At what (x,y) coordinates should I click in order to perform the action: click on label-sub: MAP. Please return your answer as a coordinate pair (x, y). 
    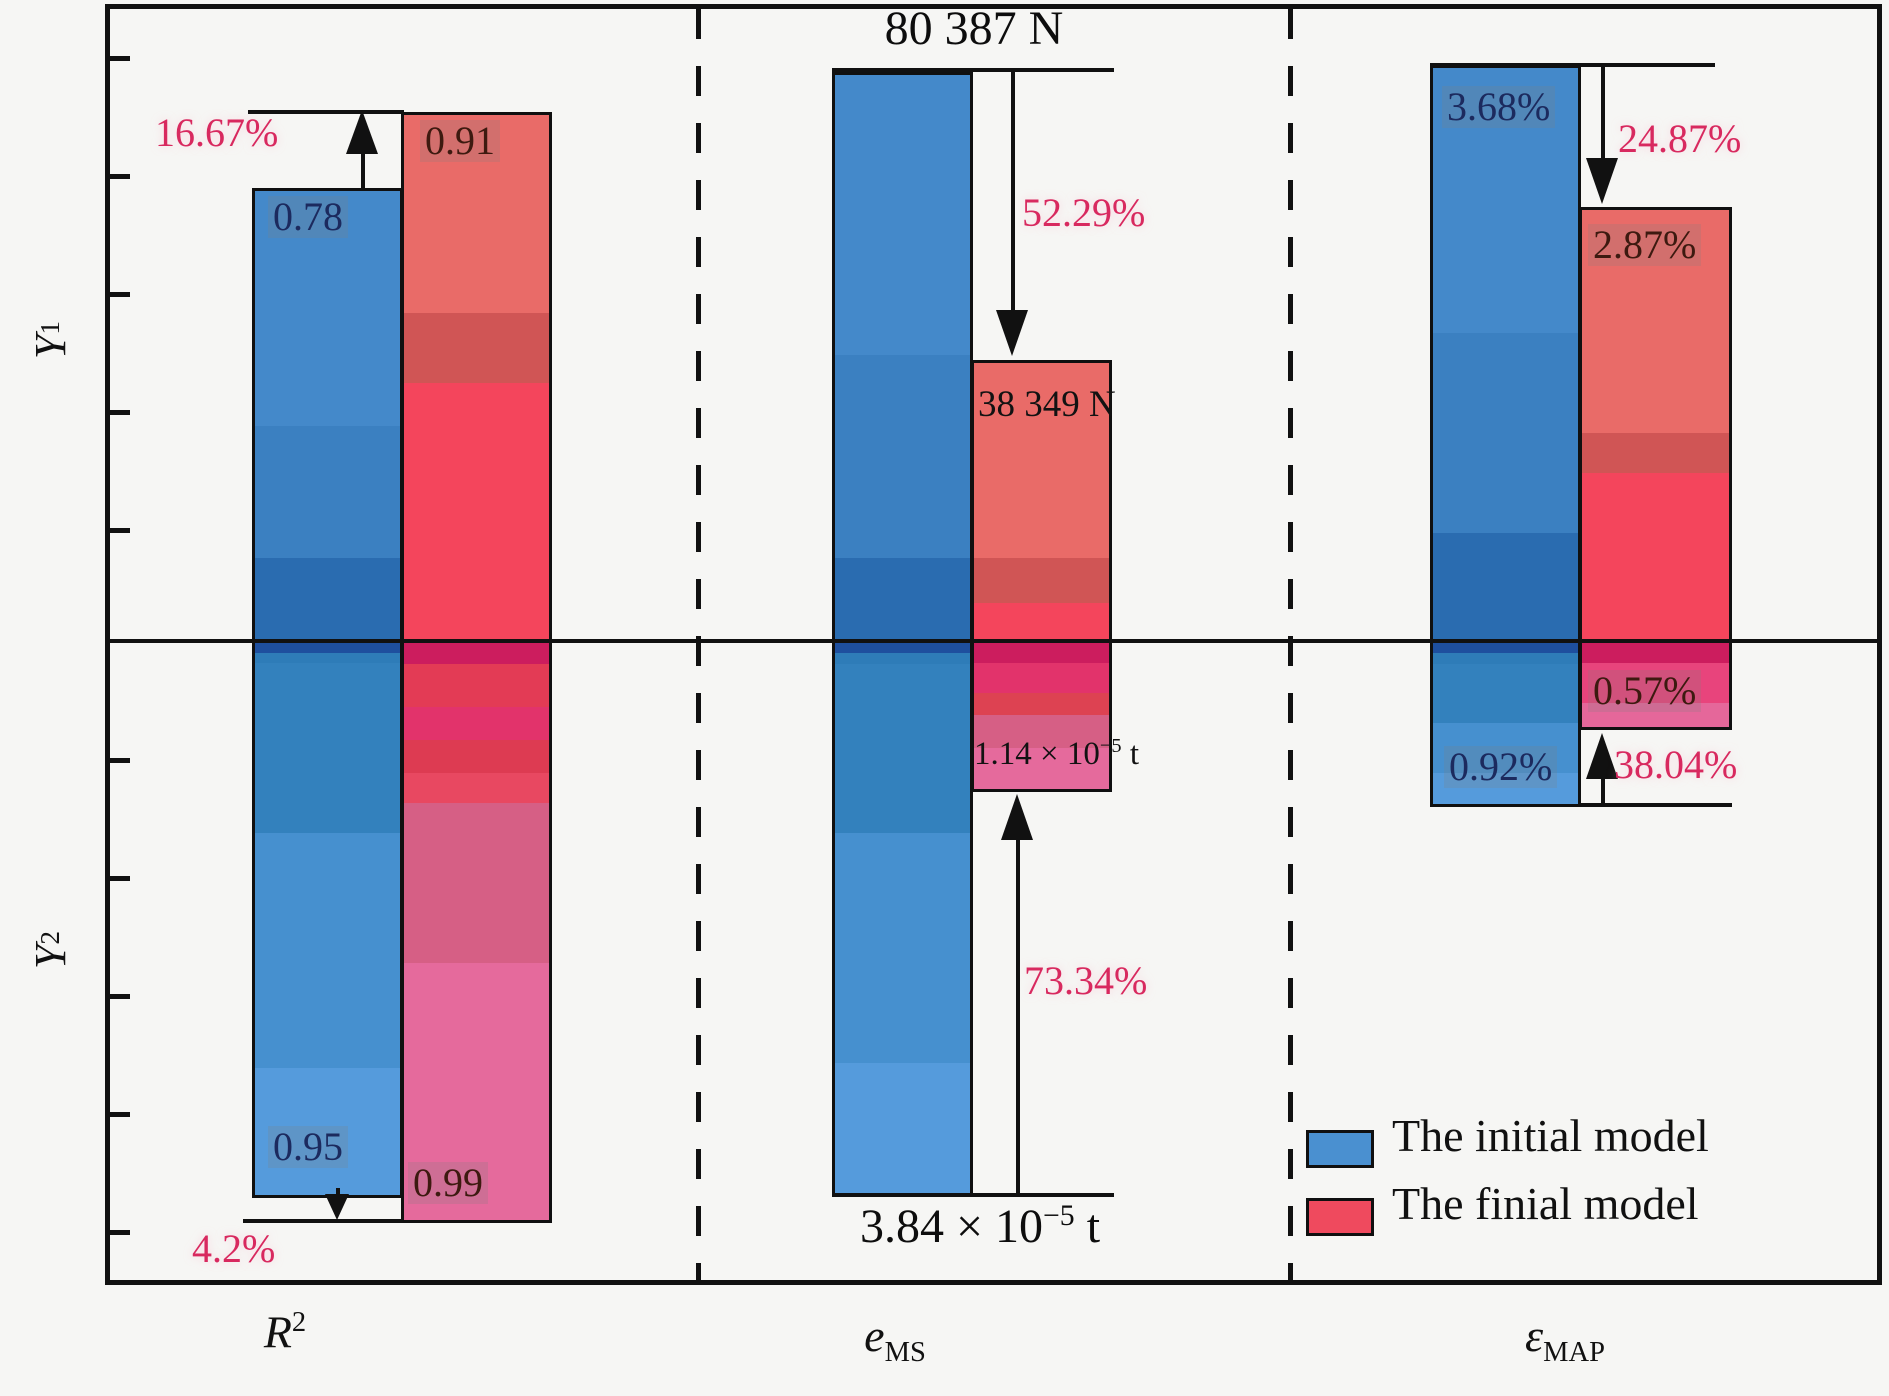
    Looking at the image, I should click on (1574, 1353).